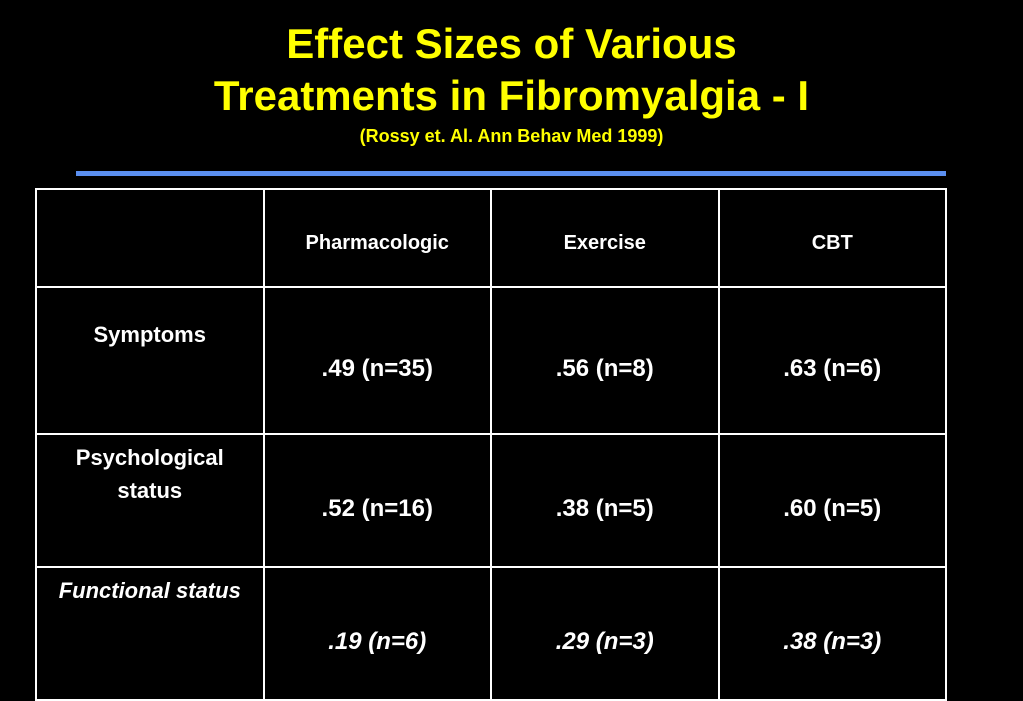 Image resolution: width=1023 pixels, height=701 pixels. What do you see at coordinates (377, 633) in the screenshot?
I see `cell: .19 (n=6)` at bounding box center [377, 633].